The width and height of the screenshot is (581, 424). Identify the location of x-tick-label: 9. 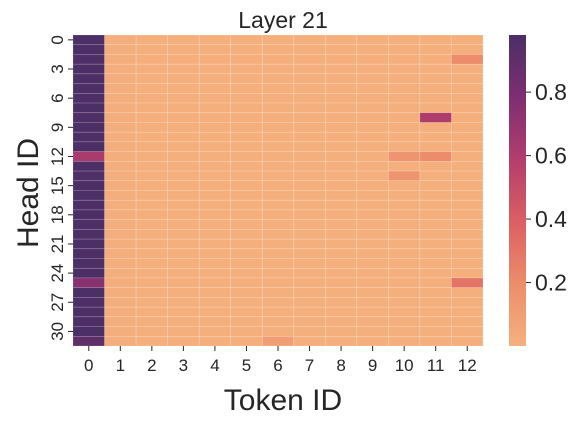
(372, 365).